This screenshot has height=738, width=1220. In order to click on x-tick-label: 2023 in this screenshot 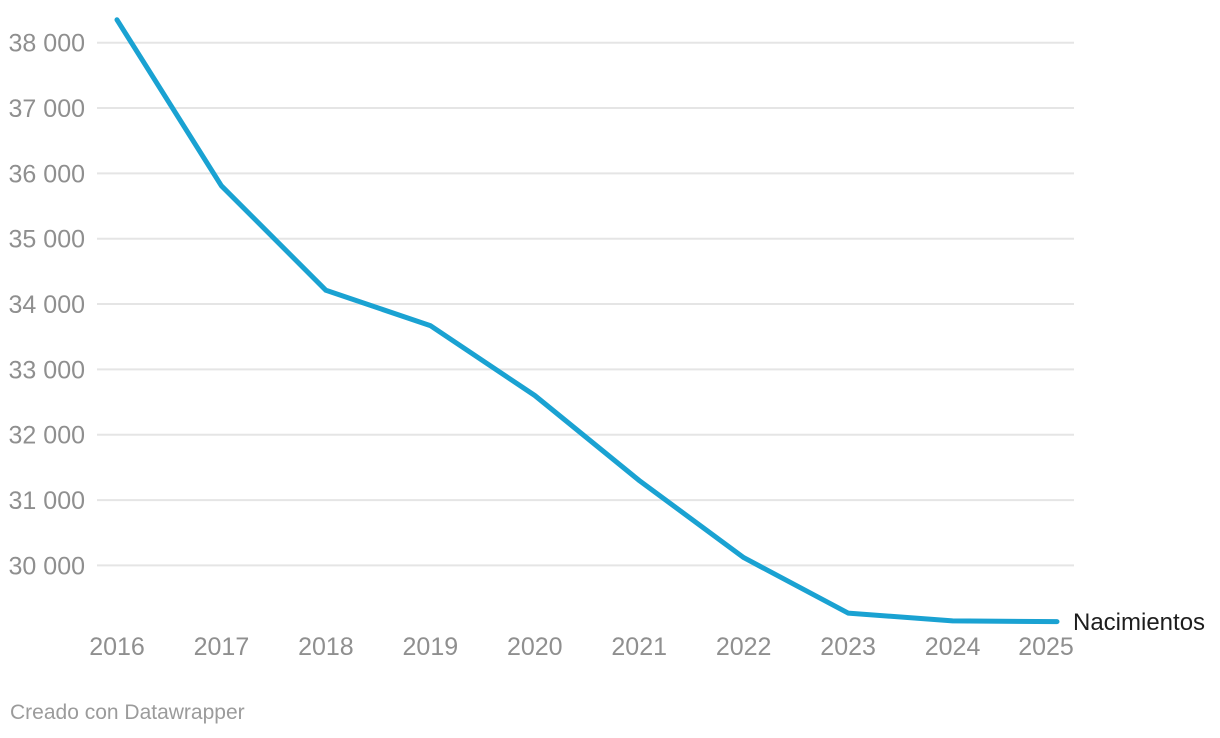, I will do `click(848, 647)`.